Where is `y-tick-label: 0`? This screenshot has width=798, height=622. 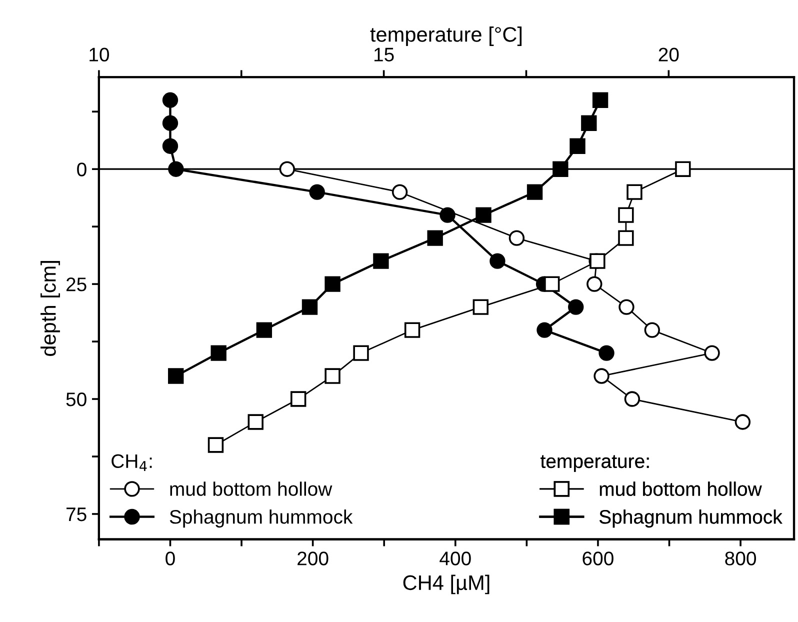
y-tick-label: 0 is located at coordinates (81, 169).